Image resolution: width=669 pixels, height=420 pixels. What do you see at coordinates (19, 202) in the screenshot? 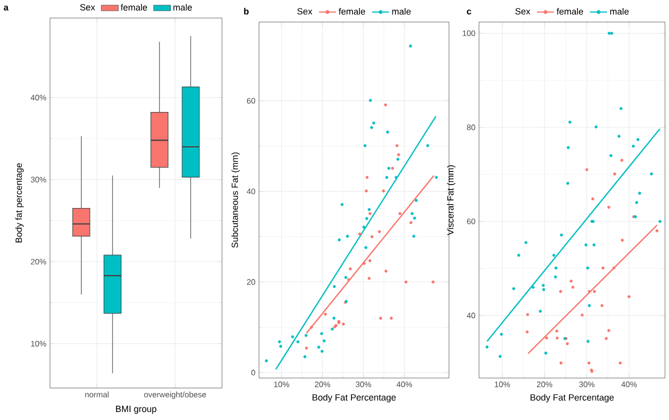
I see `y-axis-title: Body fat percentage` at bounding box center [19, 202].